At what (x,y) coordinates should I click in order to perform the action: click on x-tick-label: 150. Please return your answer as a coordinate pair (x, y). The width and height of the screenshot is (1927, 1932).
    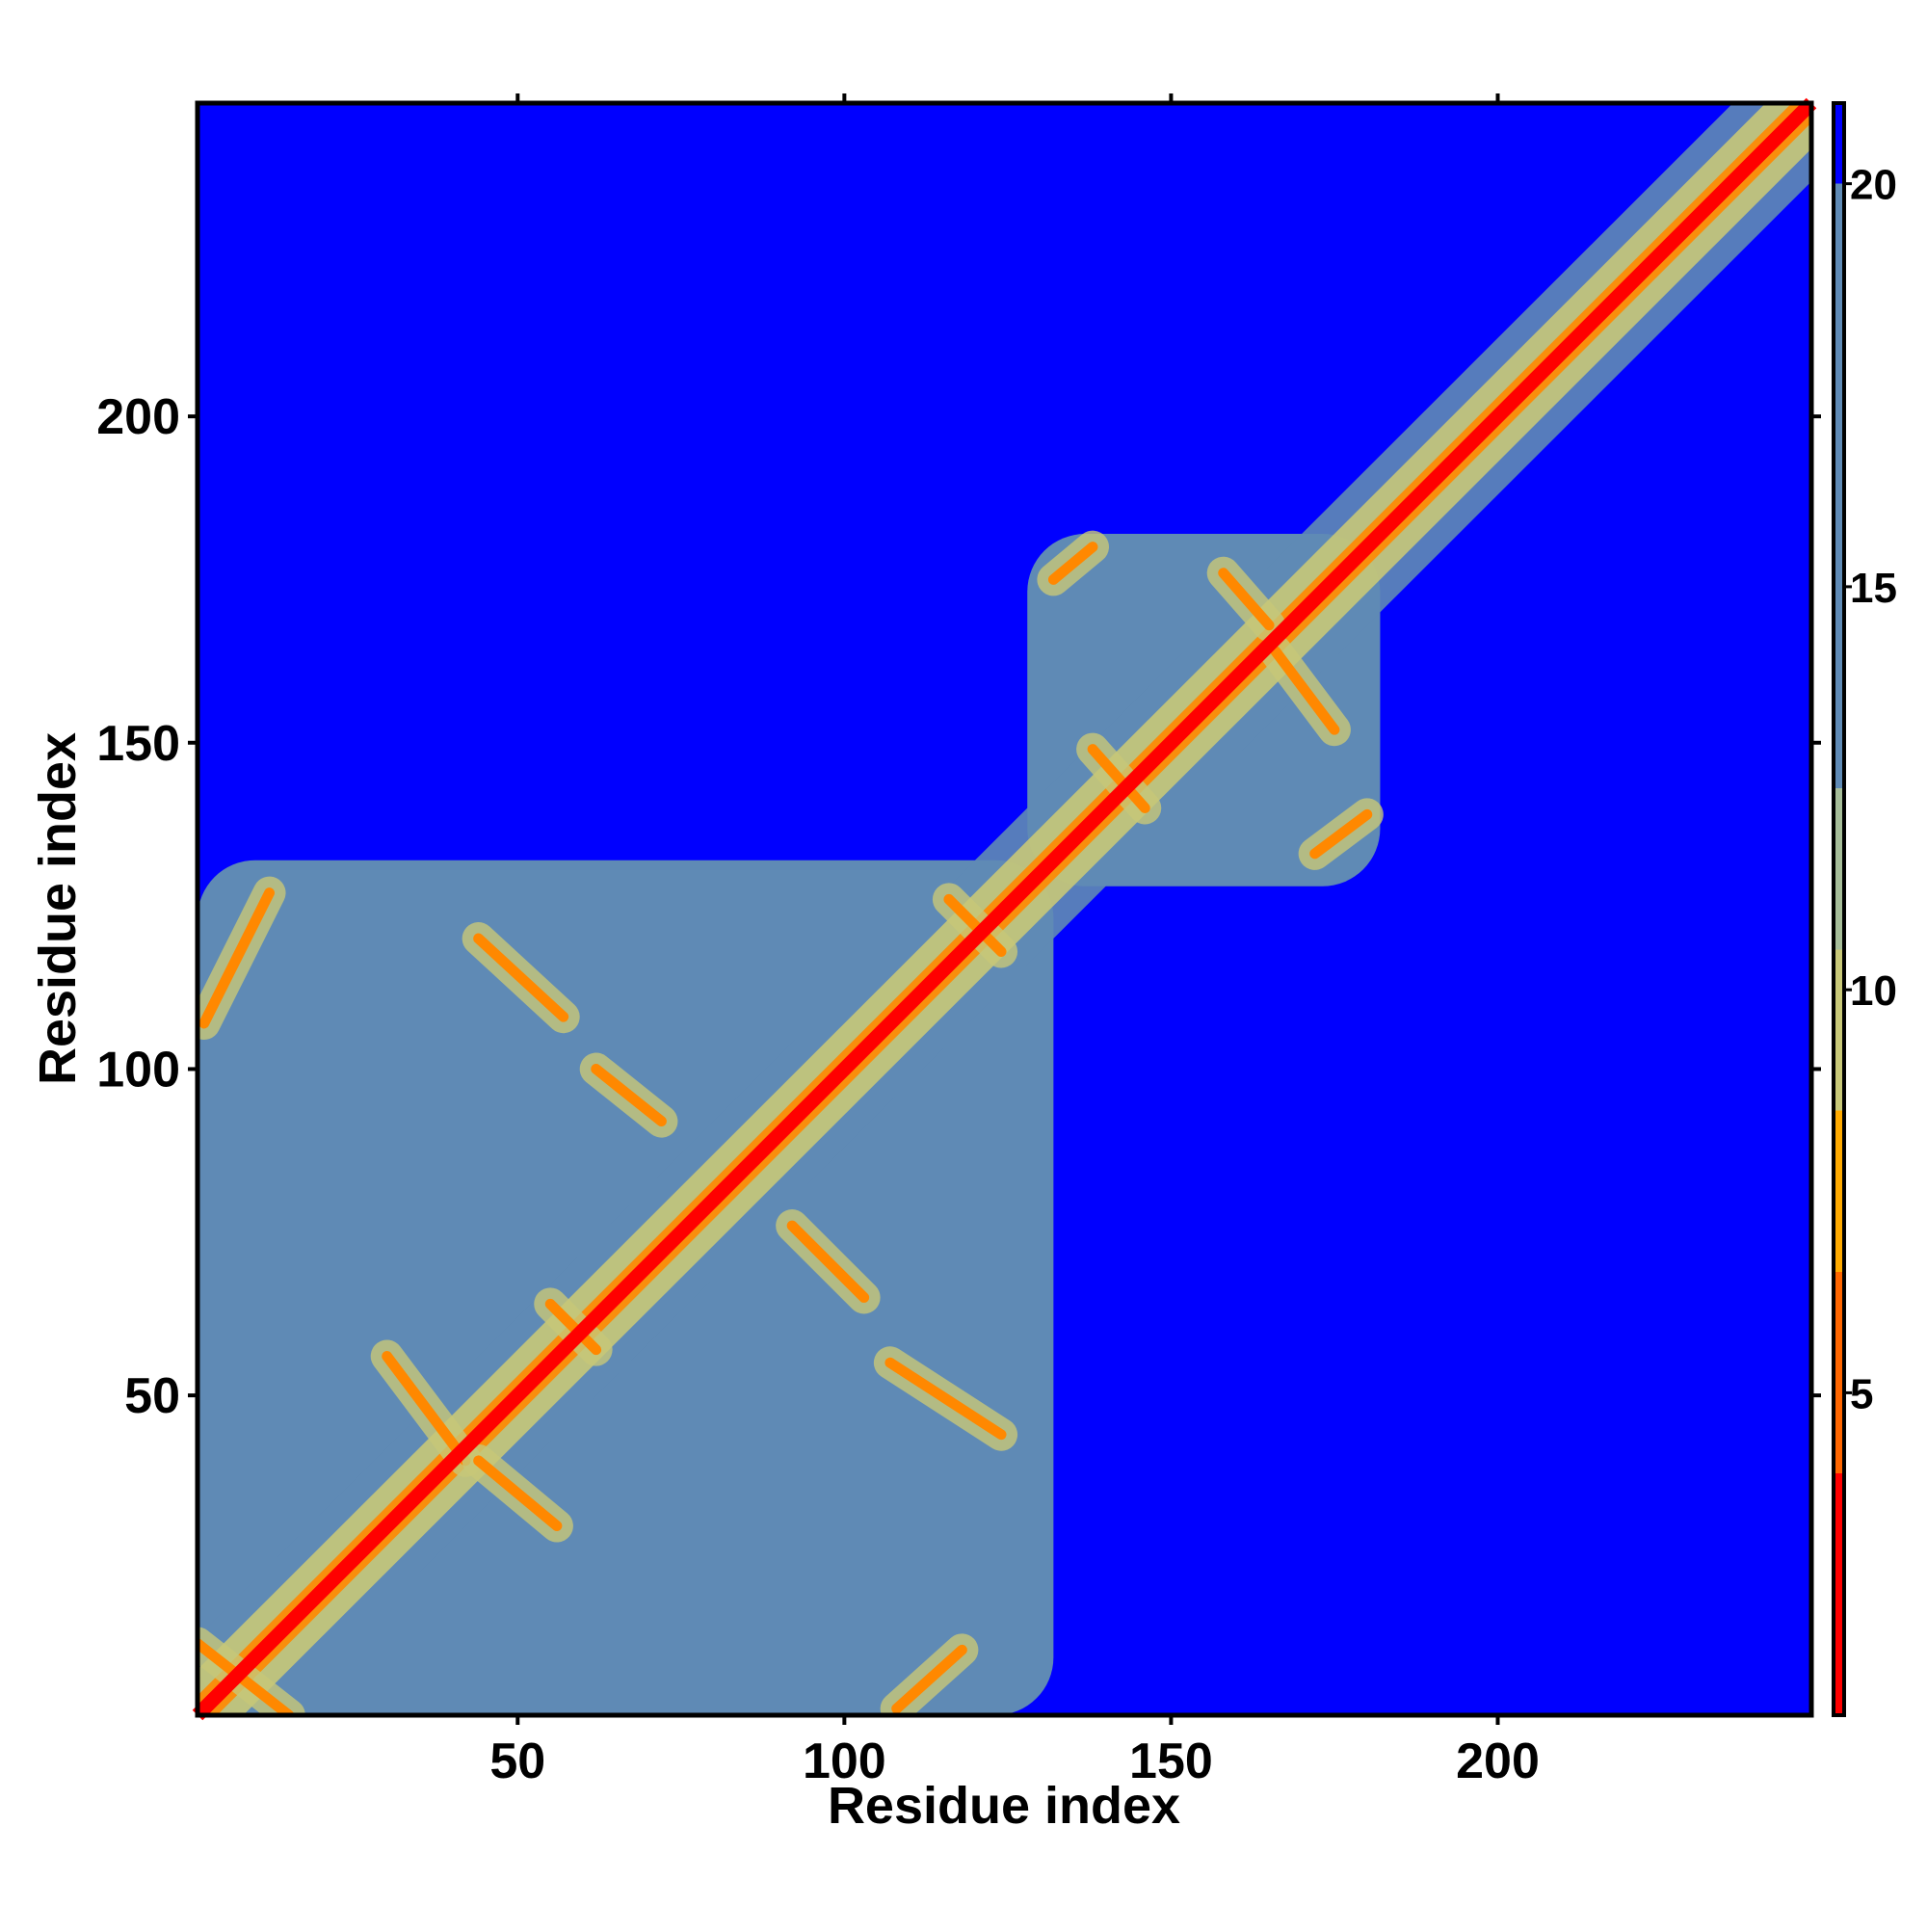
    Looking at the image, I should click on (1171, 1761).